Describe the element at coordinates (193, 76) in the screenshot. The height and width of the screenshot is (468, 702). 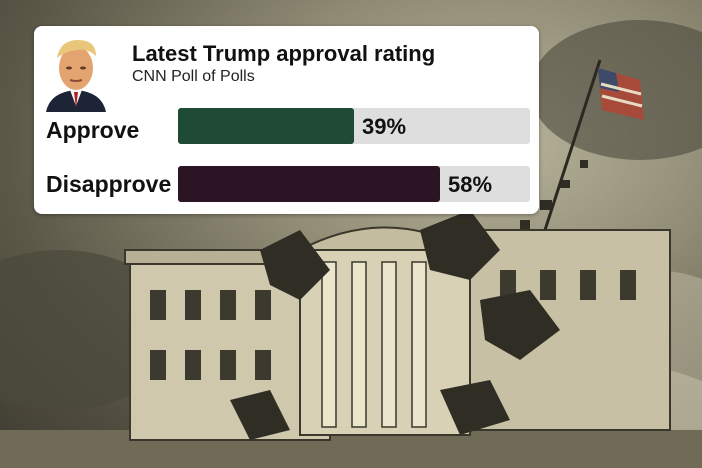
I see `card-subtitle: CNN Poll of Polls` at that location.